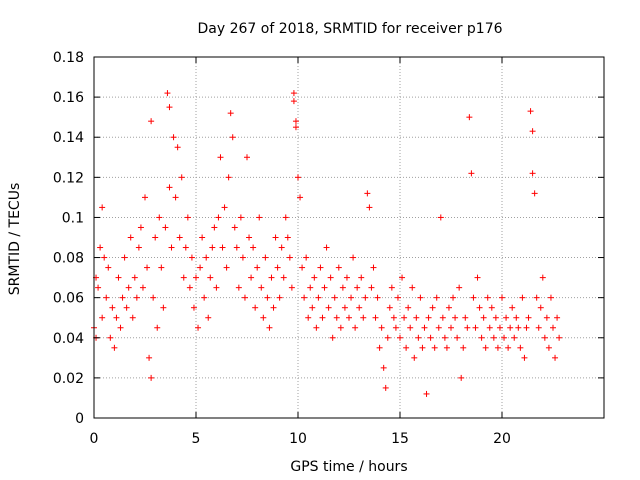  Describe the element at coordinates (68, 58) in the screenshot. I see `y-tick-label: 0.18` at that location.